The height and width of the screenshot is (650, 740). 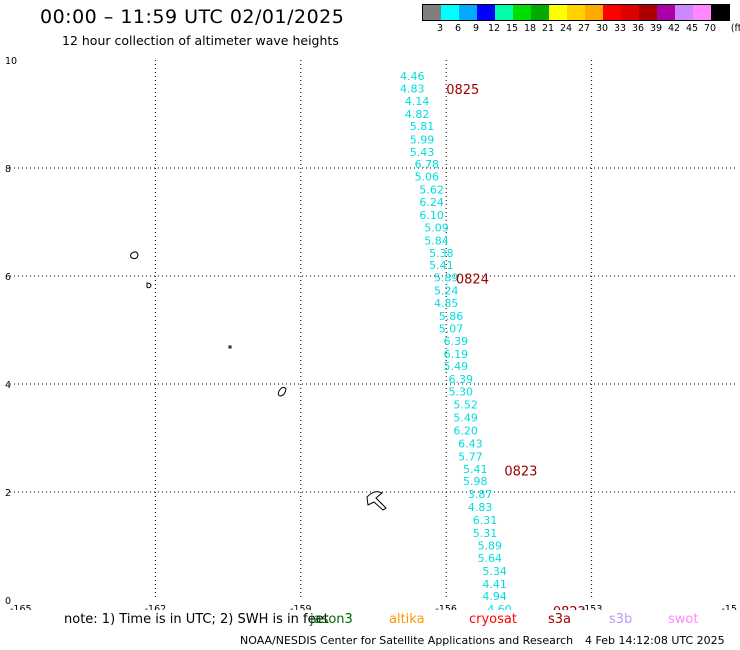 What do you see at coordinates (494, 571) in the screenshot?
I see `wave-height-value: 5.34` at bounding box center [494, 571].